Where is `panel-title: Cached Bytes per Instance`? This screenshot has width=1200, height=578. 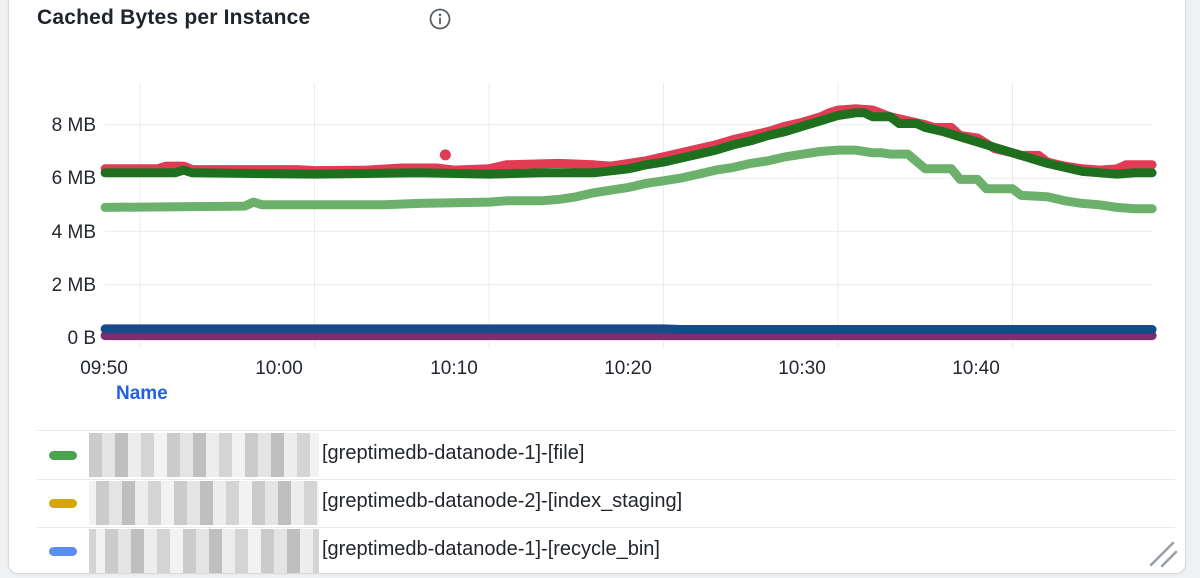
panel-title: Cached Bytes per Instance is located at coordinates (174, 17).